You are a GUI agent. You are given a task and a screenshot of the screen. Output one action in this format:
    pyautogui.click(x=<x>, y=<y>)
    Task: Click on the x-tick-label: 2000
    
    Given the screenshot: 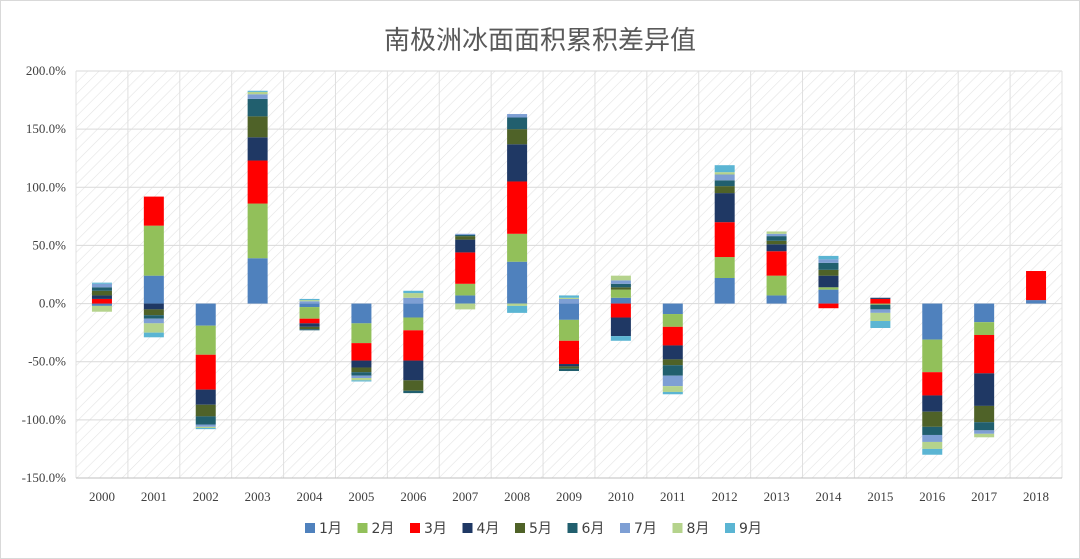 What is the action you would take?
    pyautogui.click(x=102, y=496)
    